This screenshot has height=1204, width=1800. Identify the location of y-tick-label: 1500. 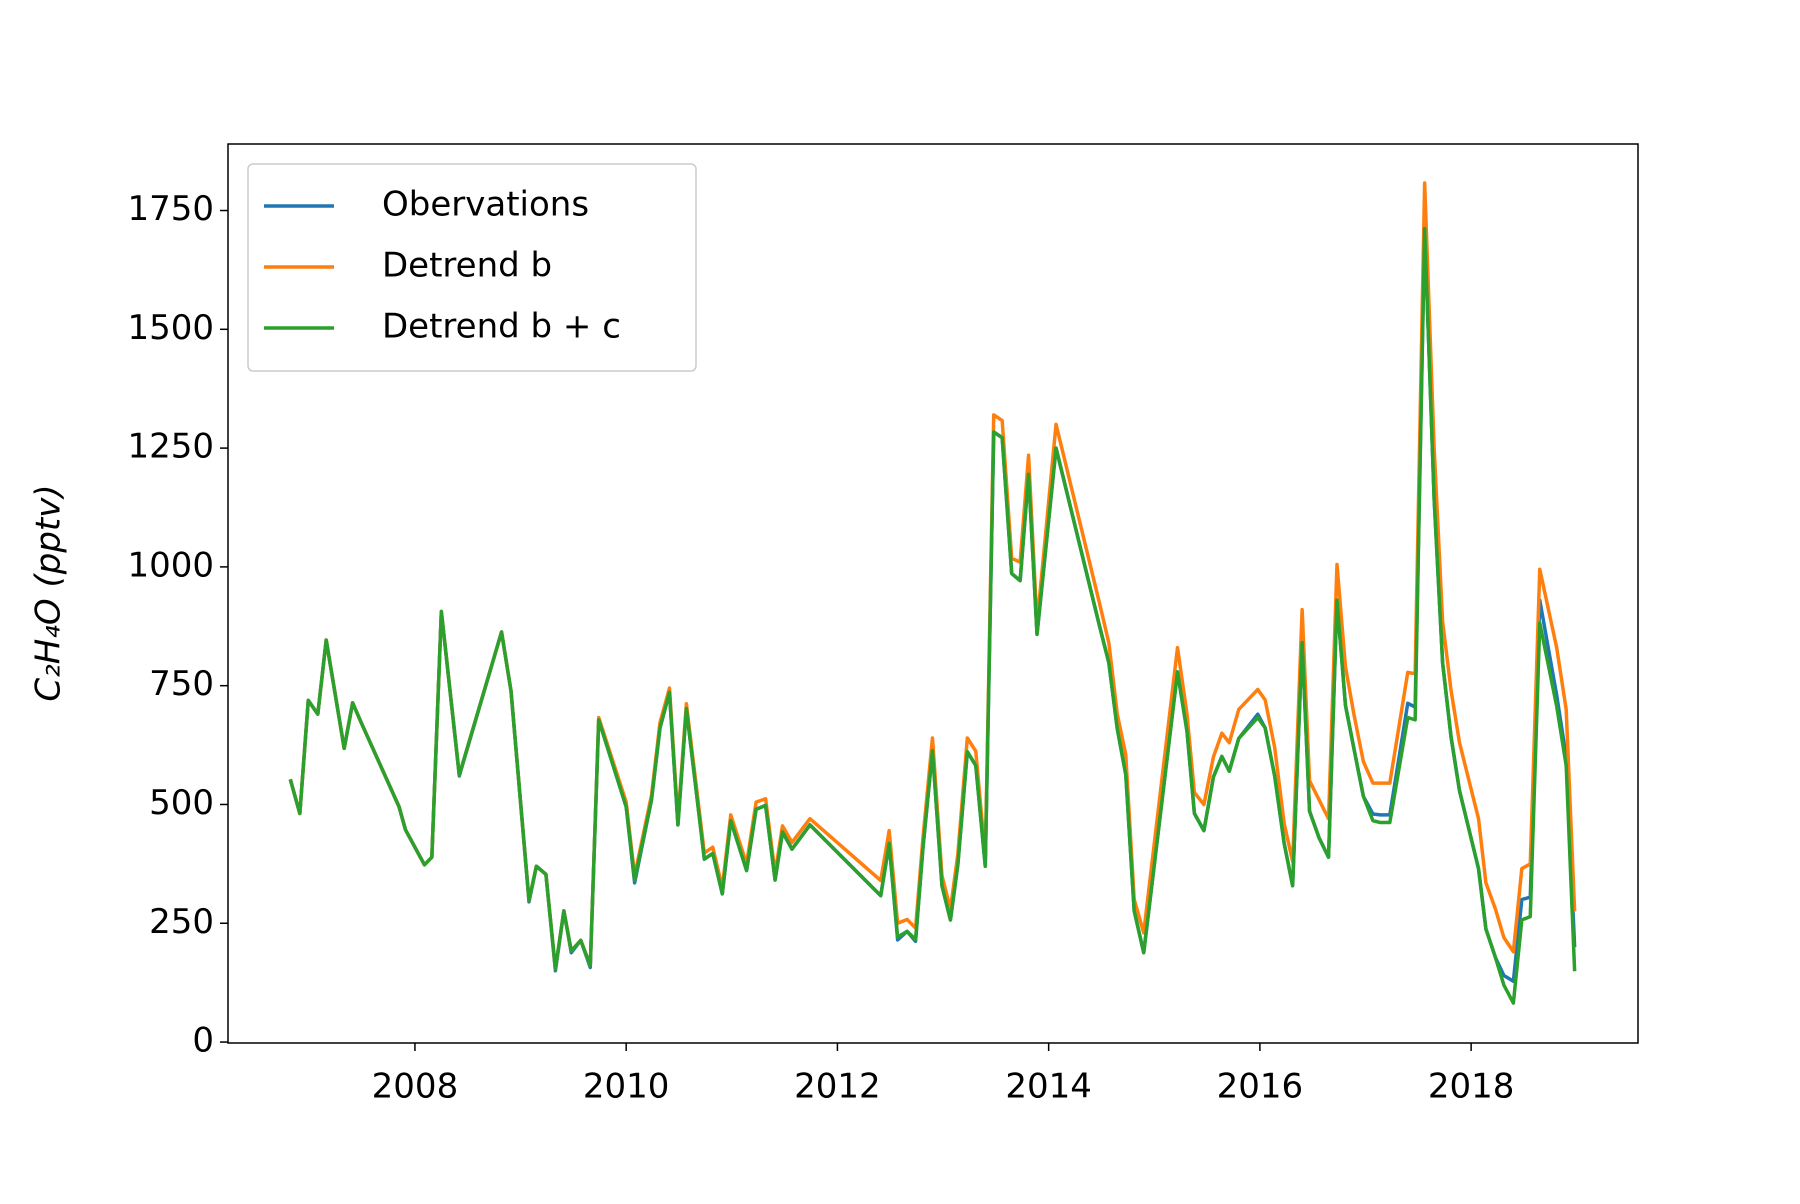
(170, 328).